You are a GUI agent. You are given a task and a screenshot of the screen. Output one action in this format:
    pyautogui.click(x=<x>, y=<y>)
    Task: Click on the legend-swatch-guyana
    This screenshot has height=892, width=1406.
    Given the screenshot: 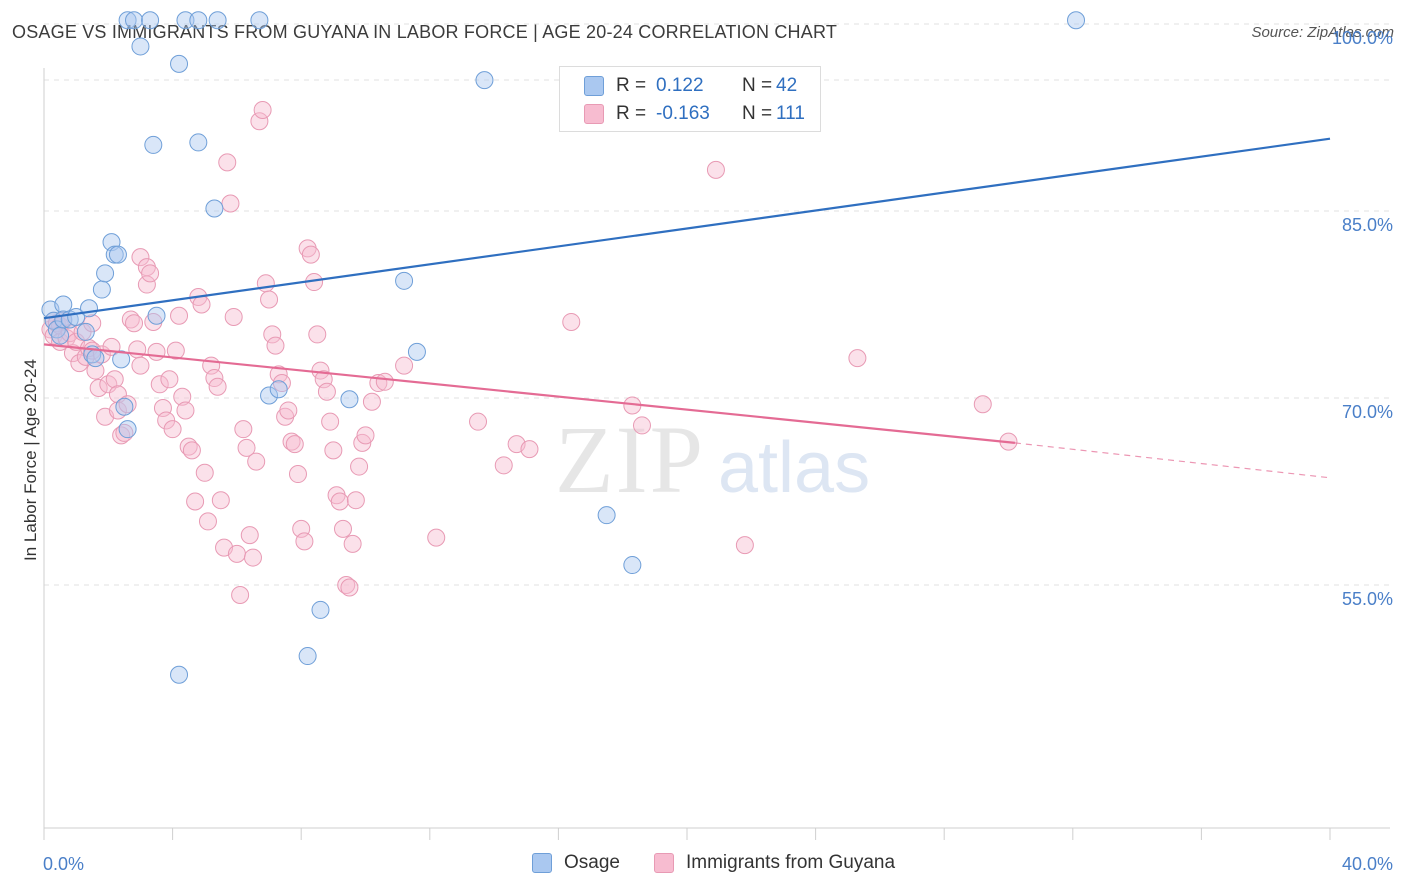 What is the action you would take?
    pyautogui.click(x=594, y=114)
    